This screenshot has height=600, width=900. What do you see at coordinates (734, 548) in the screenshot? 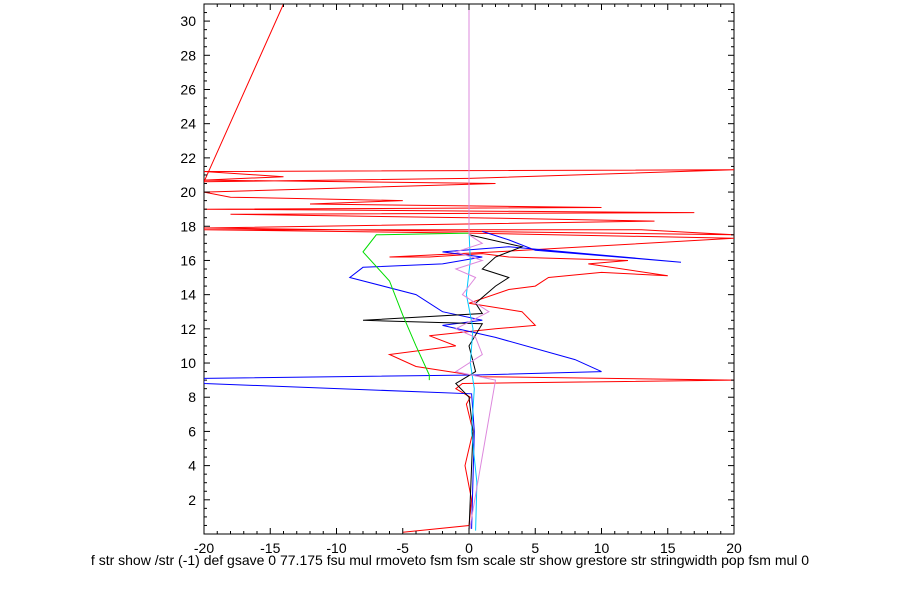
I see `x-tick-label: 20` at bounding box center [734, 548].